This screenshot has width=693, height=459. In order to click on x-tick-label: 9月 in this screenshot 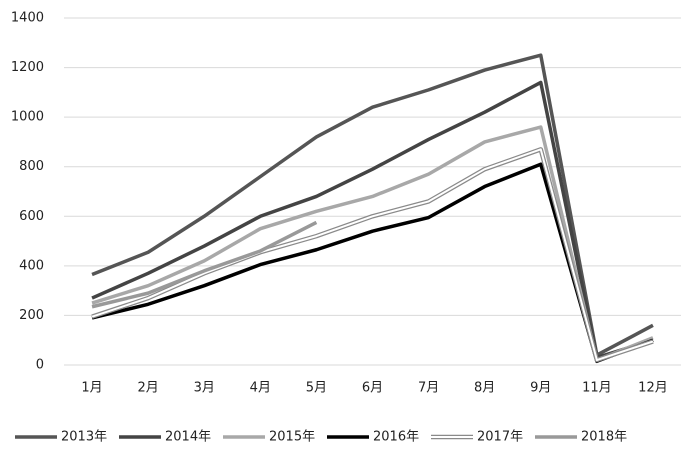, I will do `click(540, 388)`.